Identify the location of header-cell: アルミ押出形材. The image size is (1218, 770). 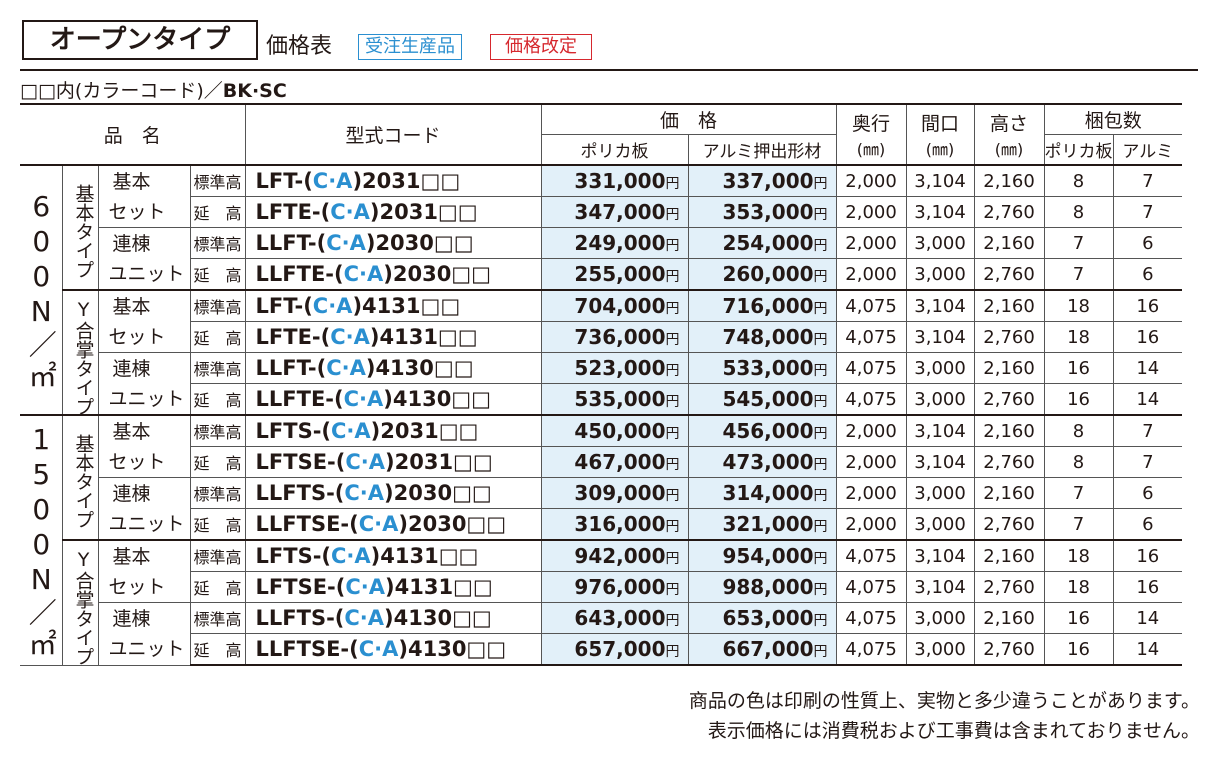
(762, 150).